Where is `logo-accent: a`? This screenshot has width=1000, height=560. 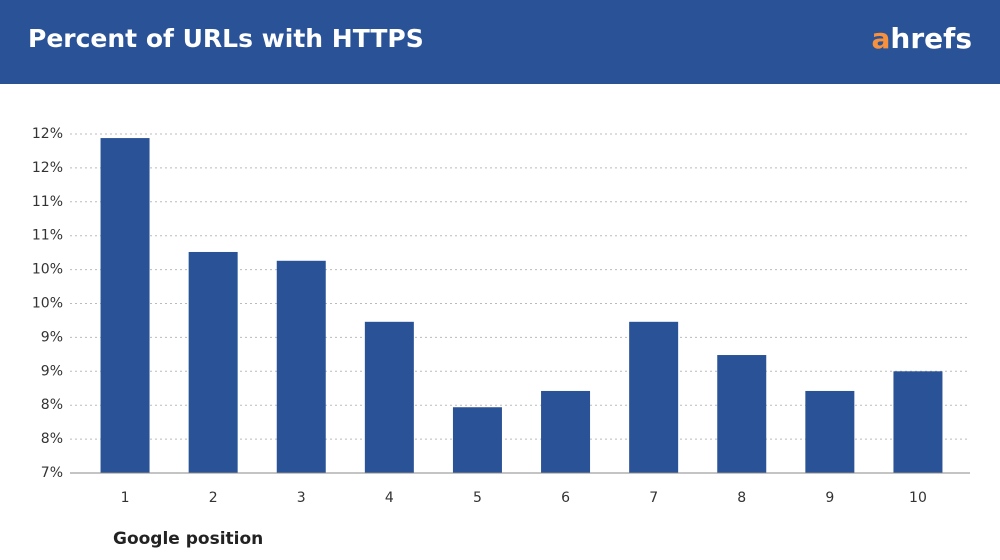 logo-accent: a is located at coordinates (881, 38).